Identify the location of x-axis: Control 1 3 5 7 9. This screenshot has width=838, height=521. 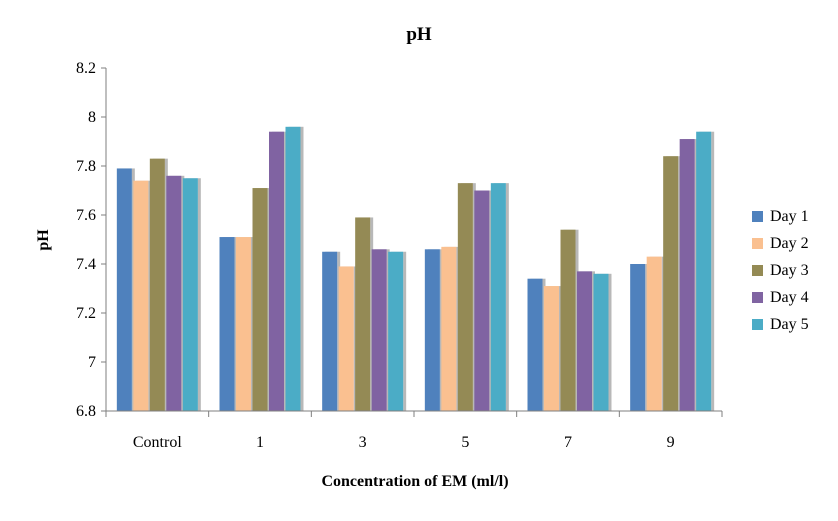
(414, 430).